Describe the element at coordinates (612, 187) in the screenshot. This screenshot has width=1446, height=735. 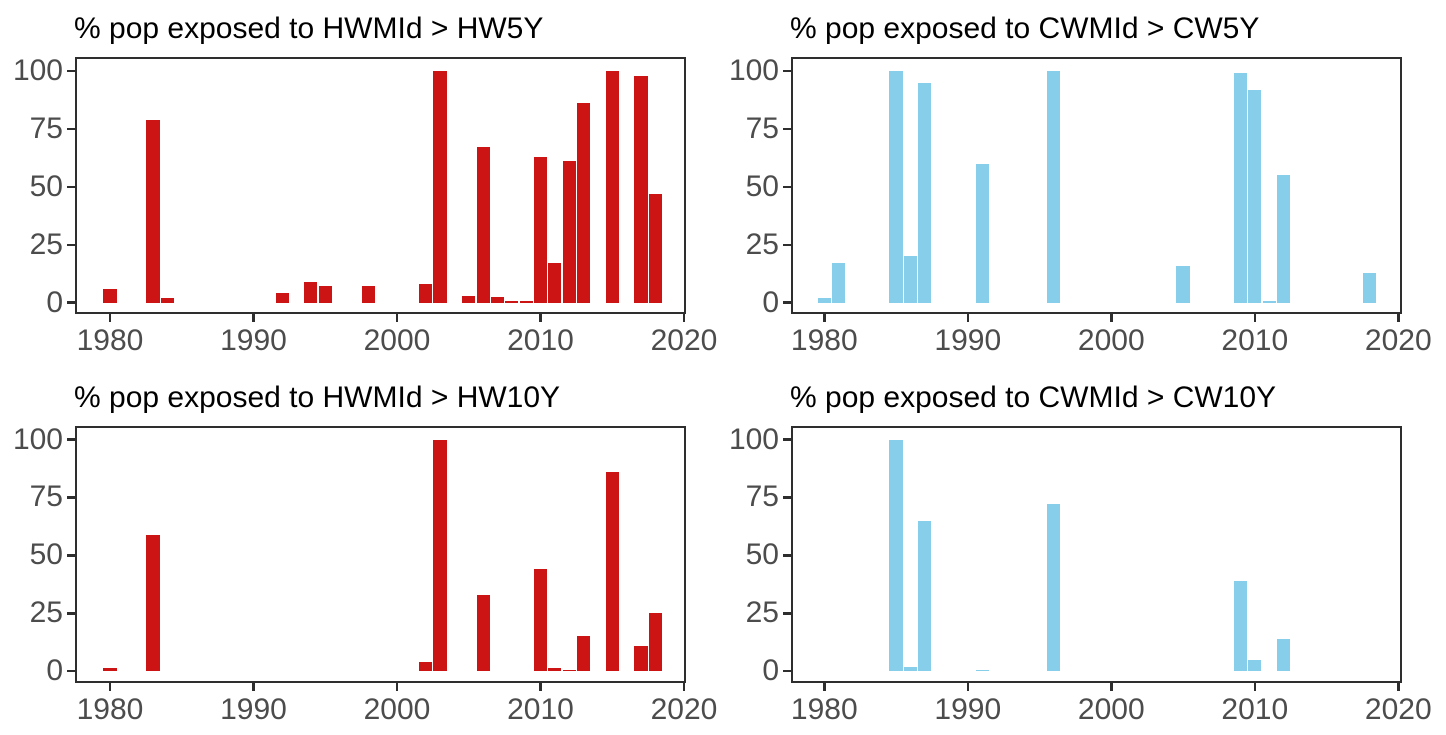
I see `bar-hw5y-2015` at that location.